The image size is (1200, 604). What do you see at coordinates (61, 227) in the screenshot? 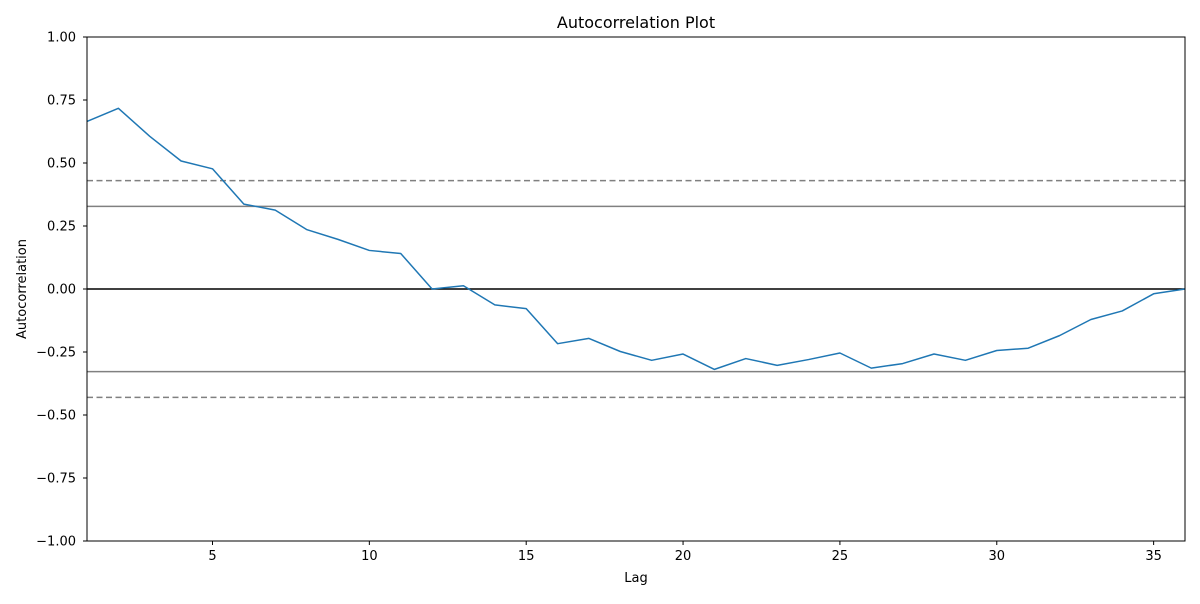
I see `y-tick-label: 0.25` at bounding box center [61, 227].